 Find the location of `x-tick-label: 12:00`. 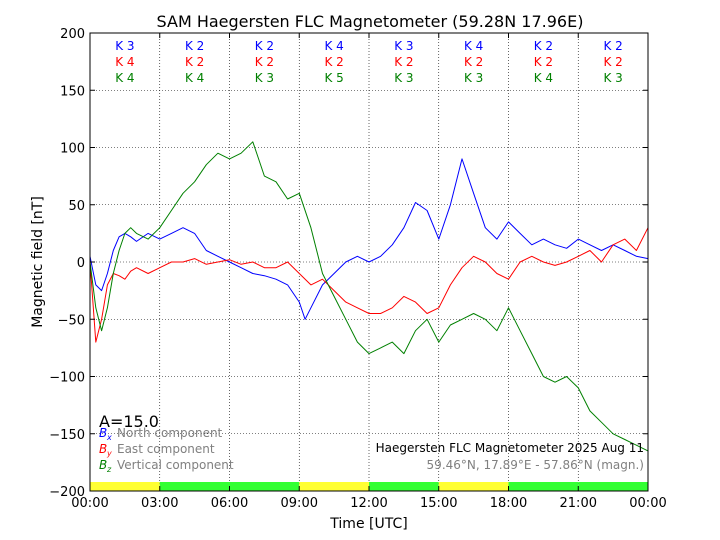

x-tick-label: 12:00 is located at coordinates (368, 503).